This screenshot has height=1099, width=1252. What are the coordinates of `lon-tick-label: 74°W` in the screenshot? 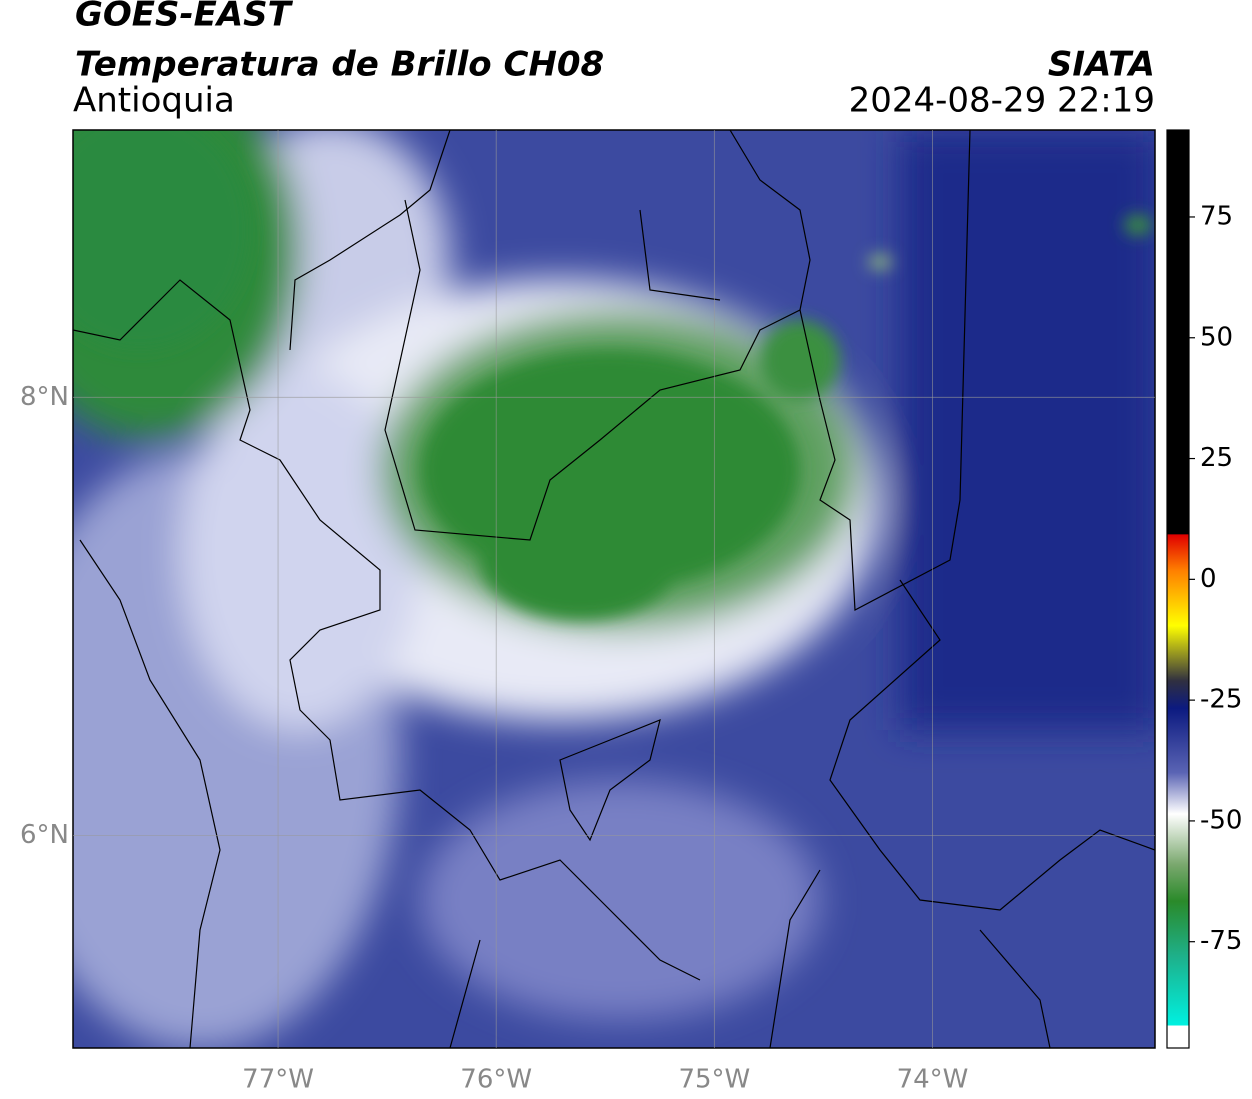 It's located at (933, 1080).